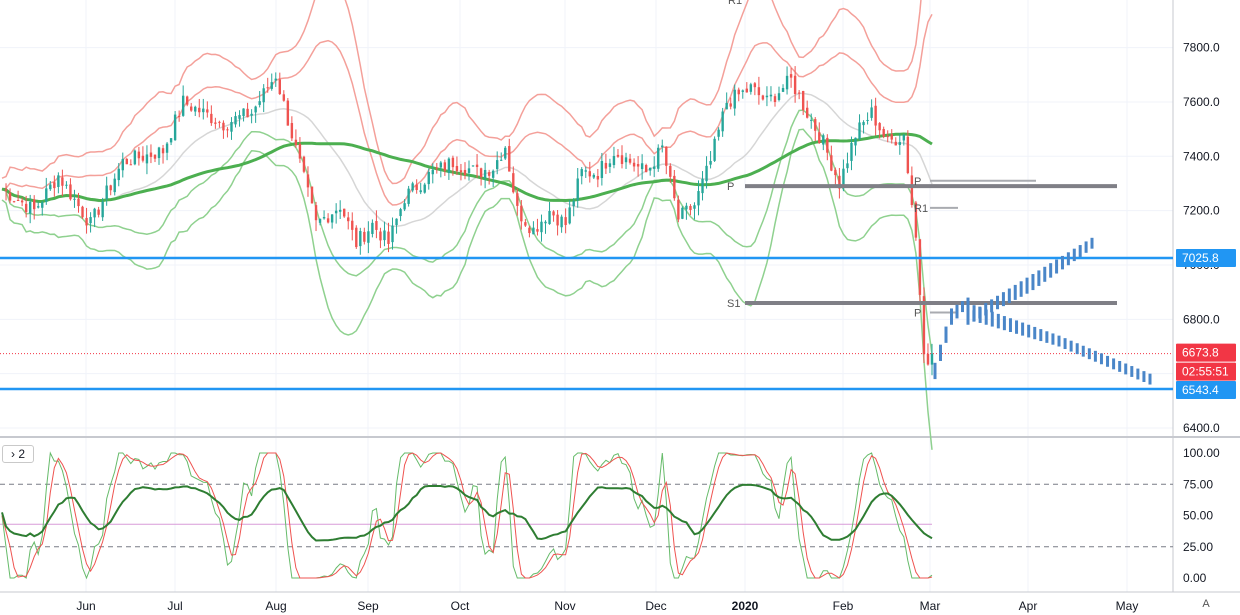 The width and height of the screenshot is (1240, 615). I want to click on auto-scale-button: A, so click(1206, 604).